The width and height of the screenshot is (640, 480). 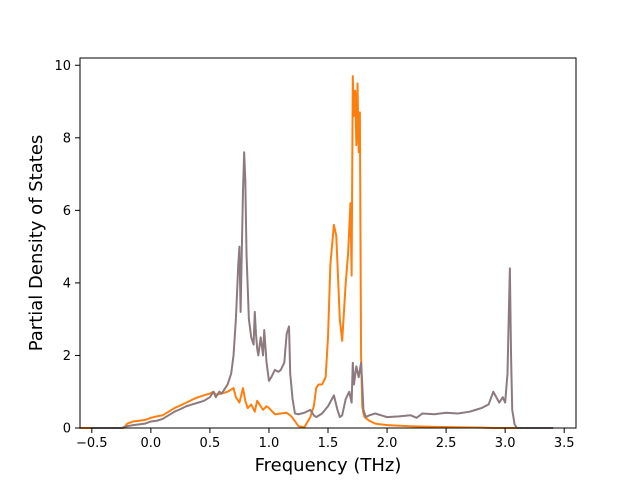 I want to click on x-axis-title: Frequency (THz), so click(x=328, y=465).